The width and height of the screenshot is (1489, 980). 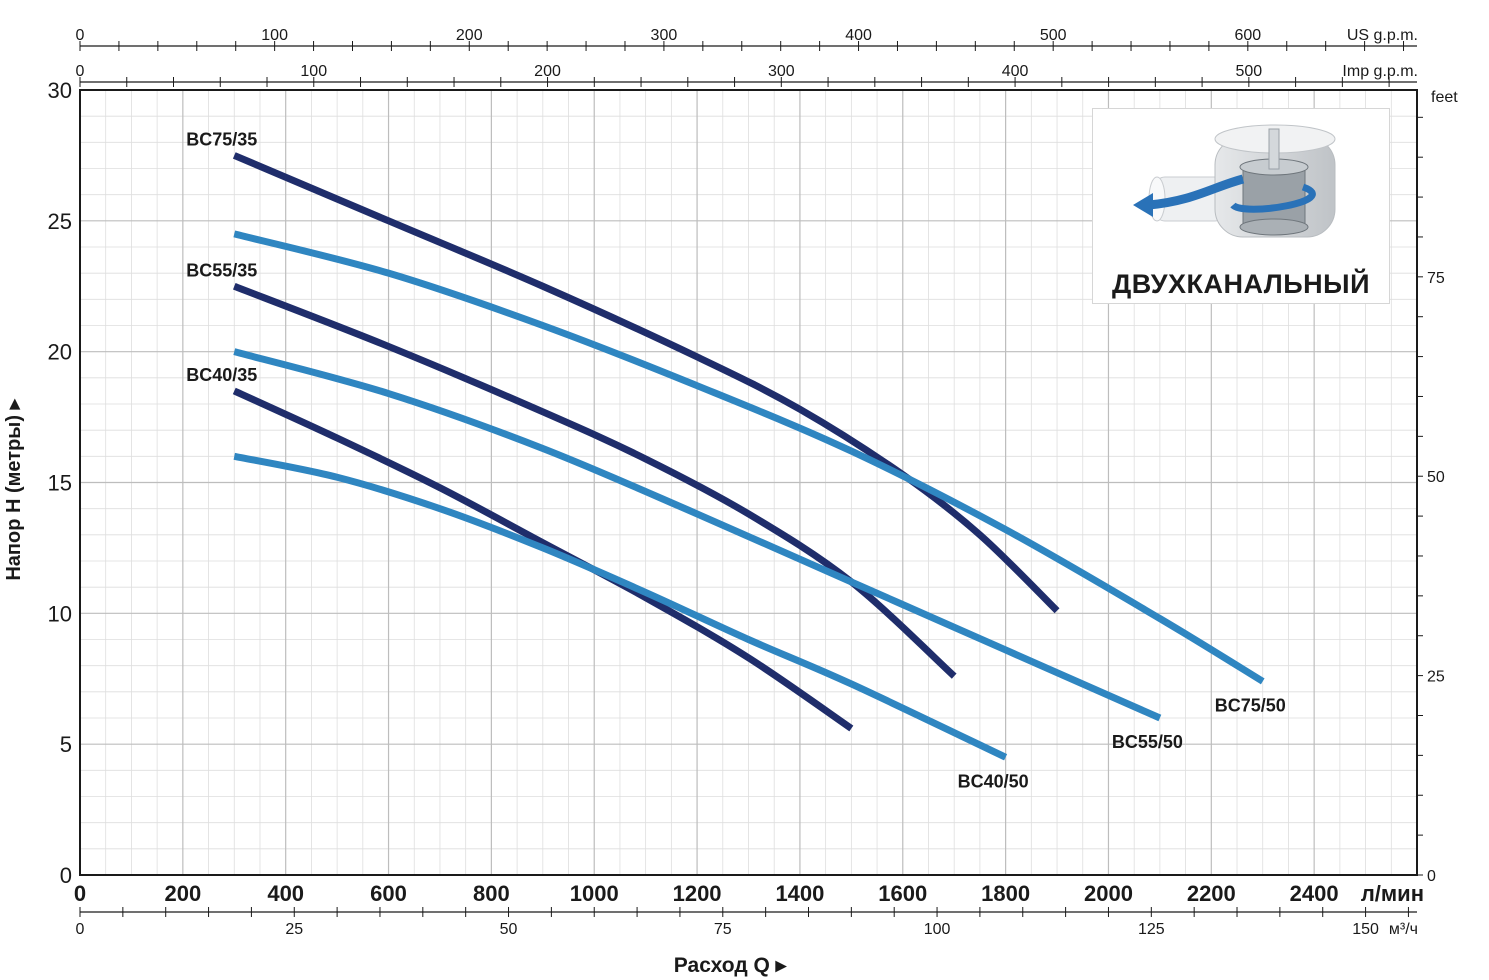 I want to click on x-tick-label: 400, so click(x=285, y=893).